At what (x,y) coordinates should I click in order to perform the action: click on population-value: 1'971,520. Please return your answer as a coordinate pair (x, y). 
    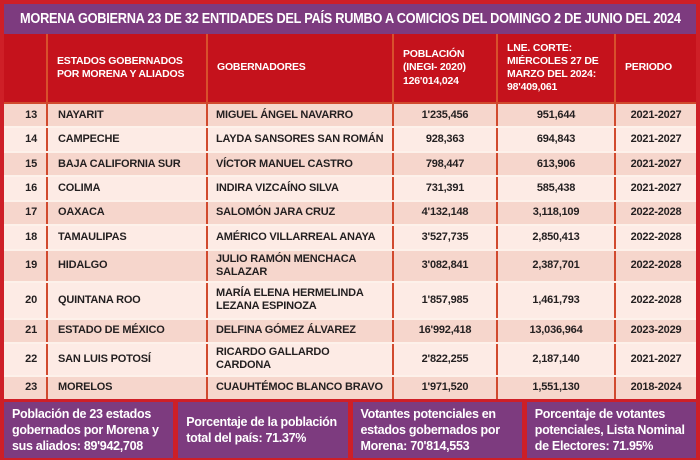
    Looking at the image, I should click on (446, 388).